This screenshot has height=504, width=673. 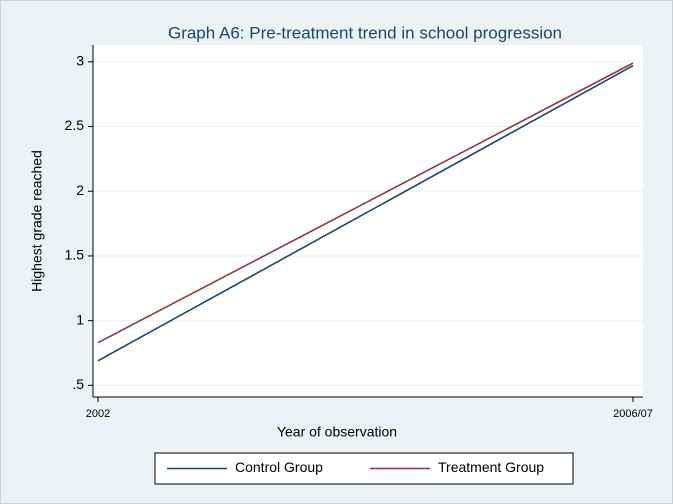 What do you see at coordinates (80, 190) in the screenshot?
I see `y-tick-label: 2` at bounding box center [80, 190].